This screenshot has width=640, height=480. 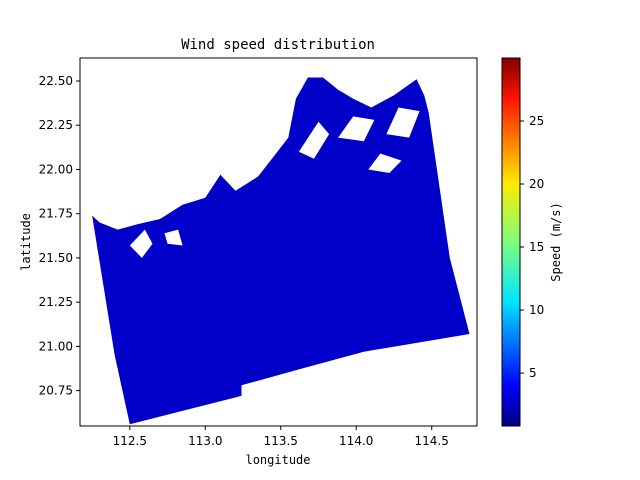 What do you see at coordinates (130, 441) in the screenshot?
I see `x-tick-label: 112.5` at bounding box center [130, 441].